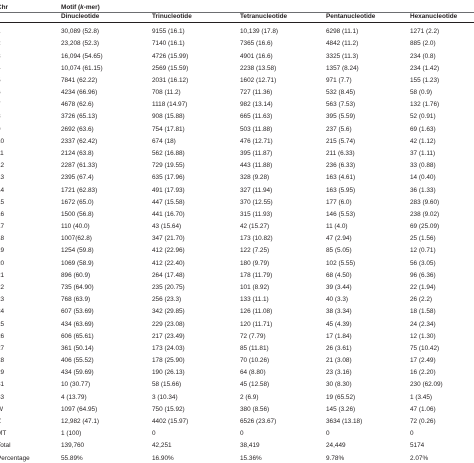 The width and height of the screenshot is (474, 463). I want to click on chr-cell: Percentage, so click(15, 458).